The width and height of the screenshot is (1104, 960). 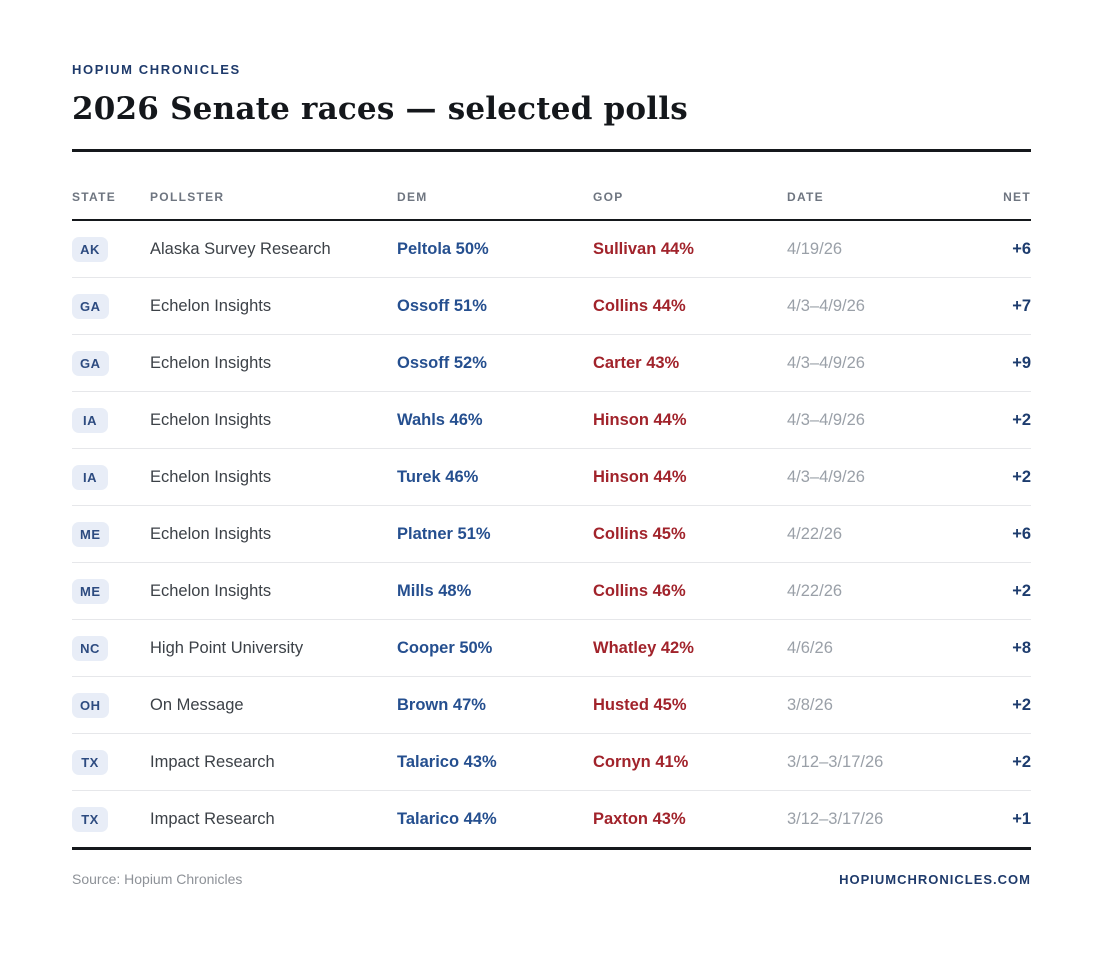 What do you see at coordinates (551, 150) in the screenshot?
I see `title-divider` at bounding box center [551, 150].